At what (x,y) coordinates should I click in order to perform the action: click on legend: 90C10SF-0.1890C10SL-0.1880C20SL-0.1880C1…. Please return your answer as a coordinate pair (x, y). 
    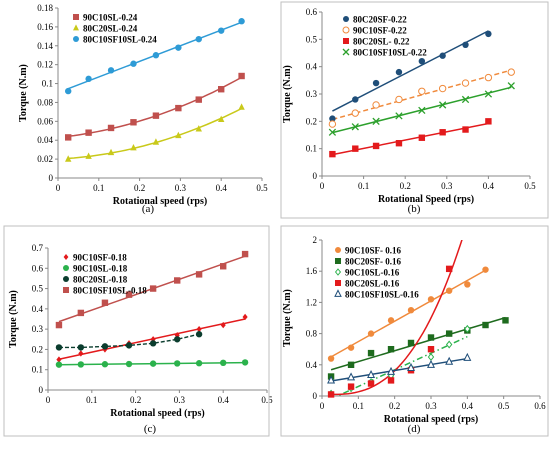
    Looking at the image, I should click on (105, 274).